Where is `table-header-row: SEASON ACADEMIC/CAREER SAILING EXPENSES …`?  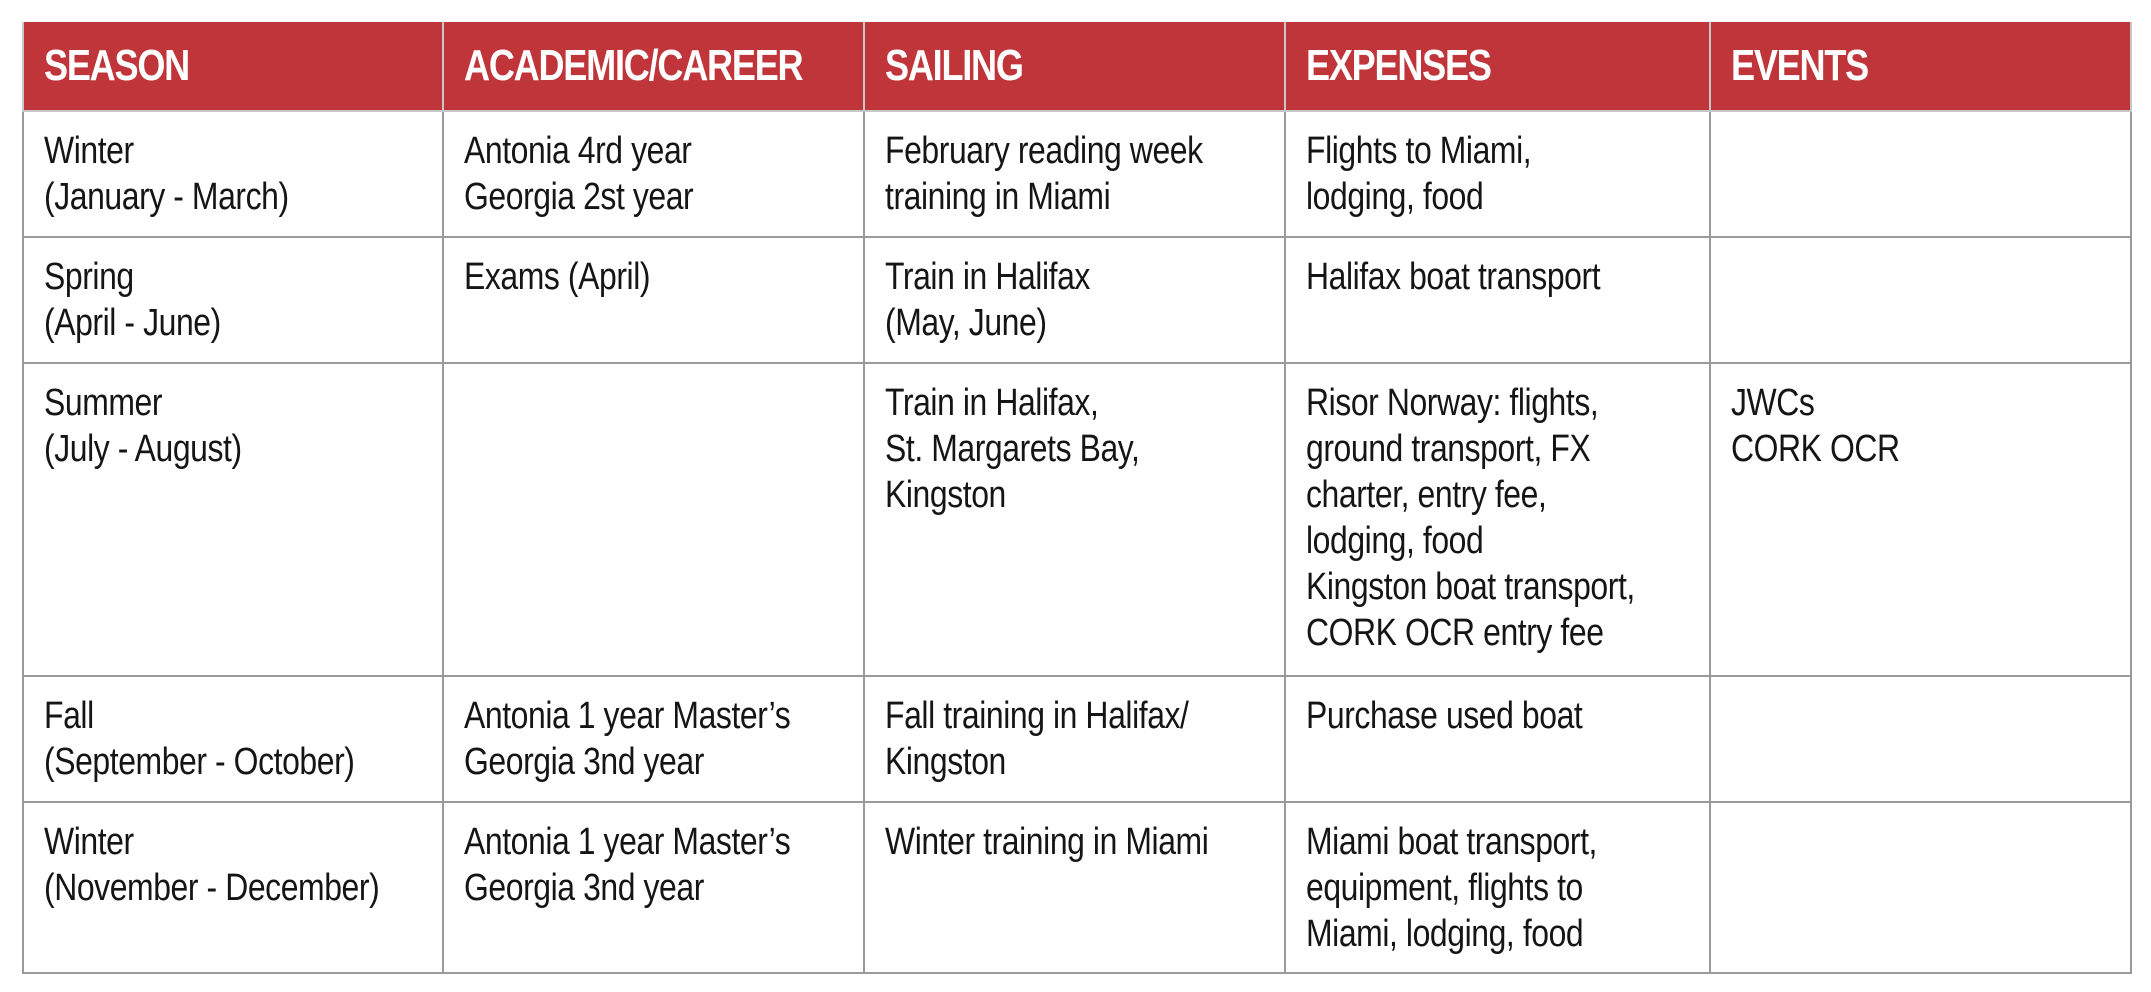
table-header-row: SEASON ACADEMIC/CAREER SAILING EXPENSES … is located at coordinates (1077, 67).